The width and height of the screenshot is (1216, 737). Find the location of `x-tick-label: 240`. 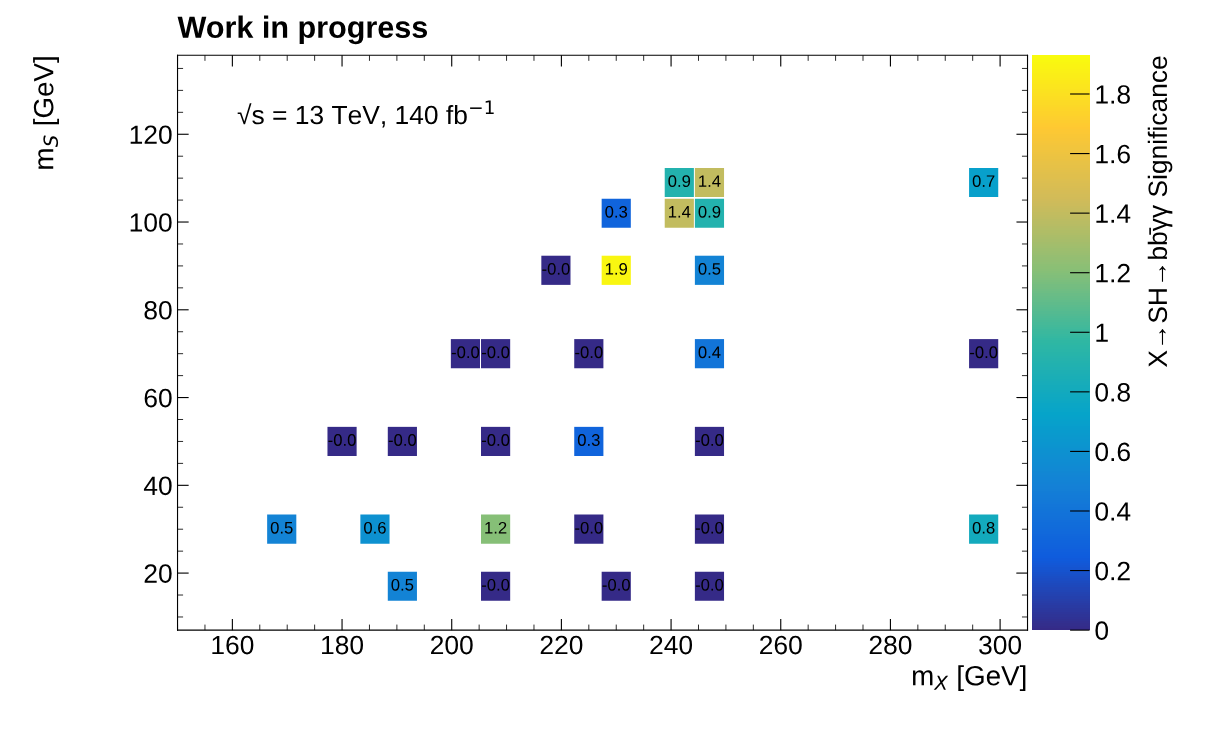

x-tick-label: 240 is located at coordinates (671, 645).